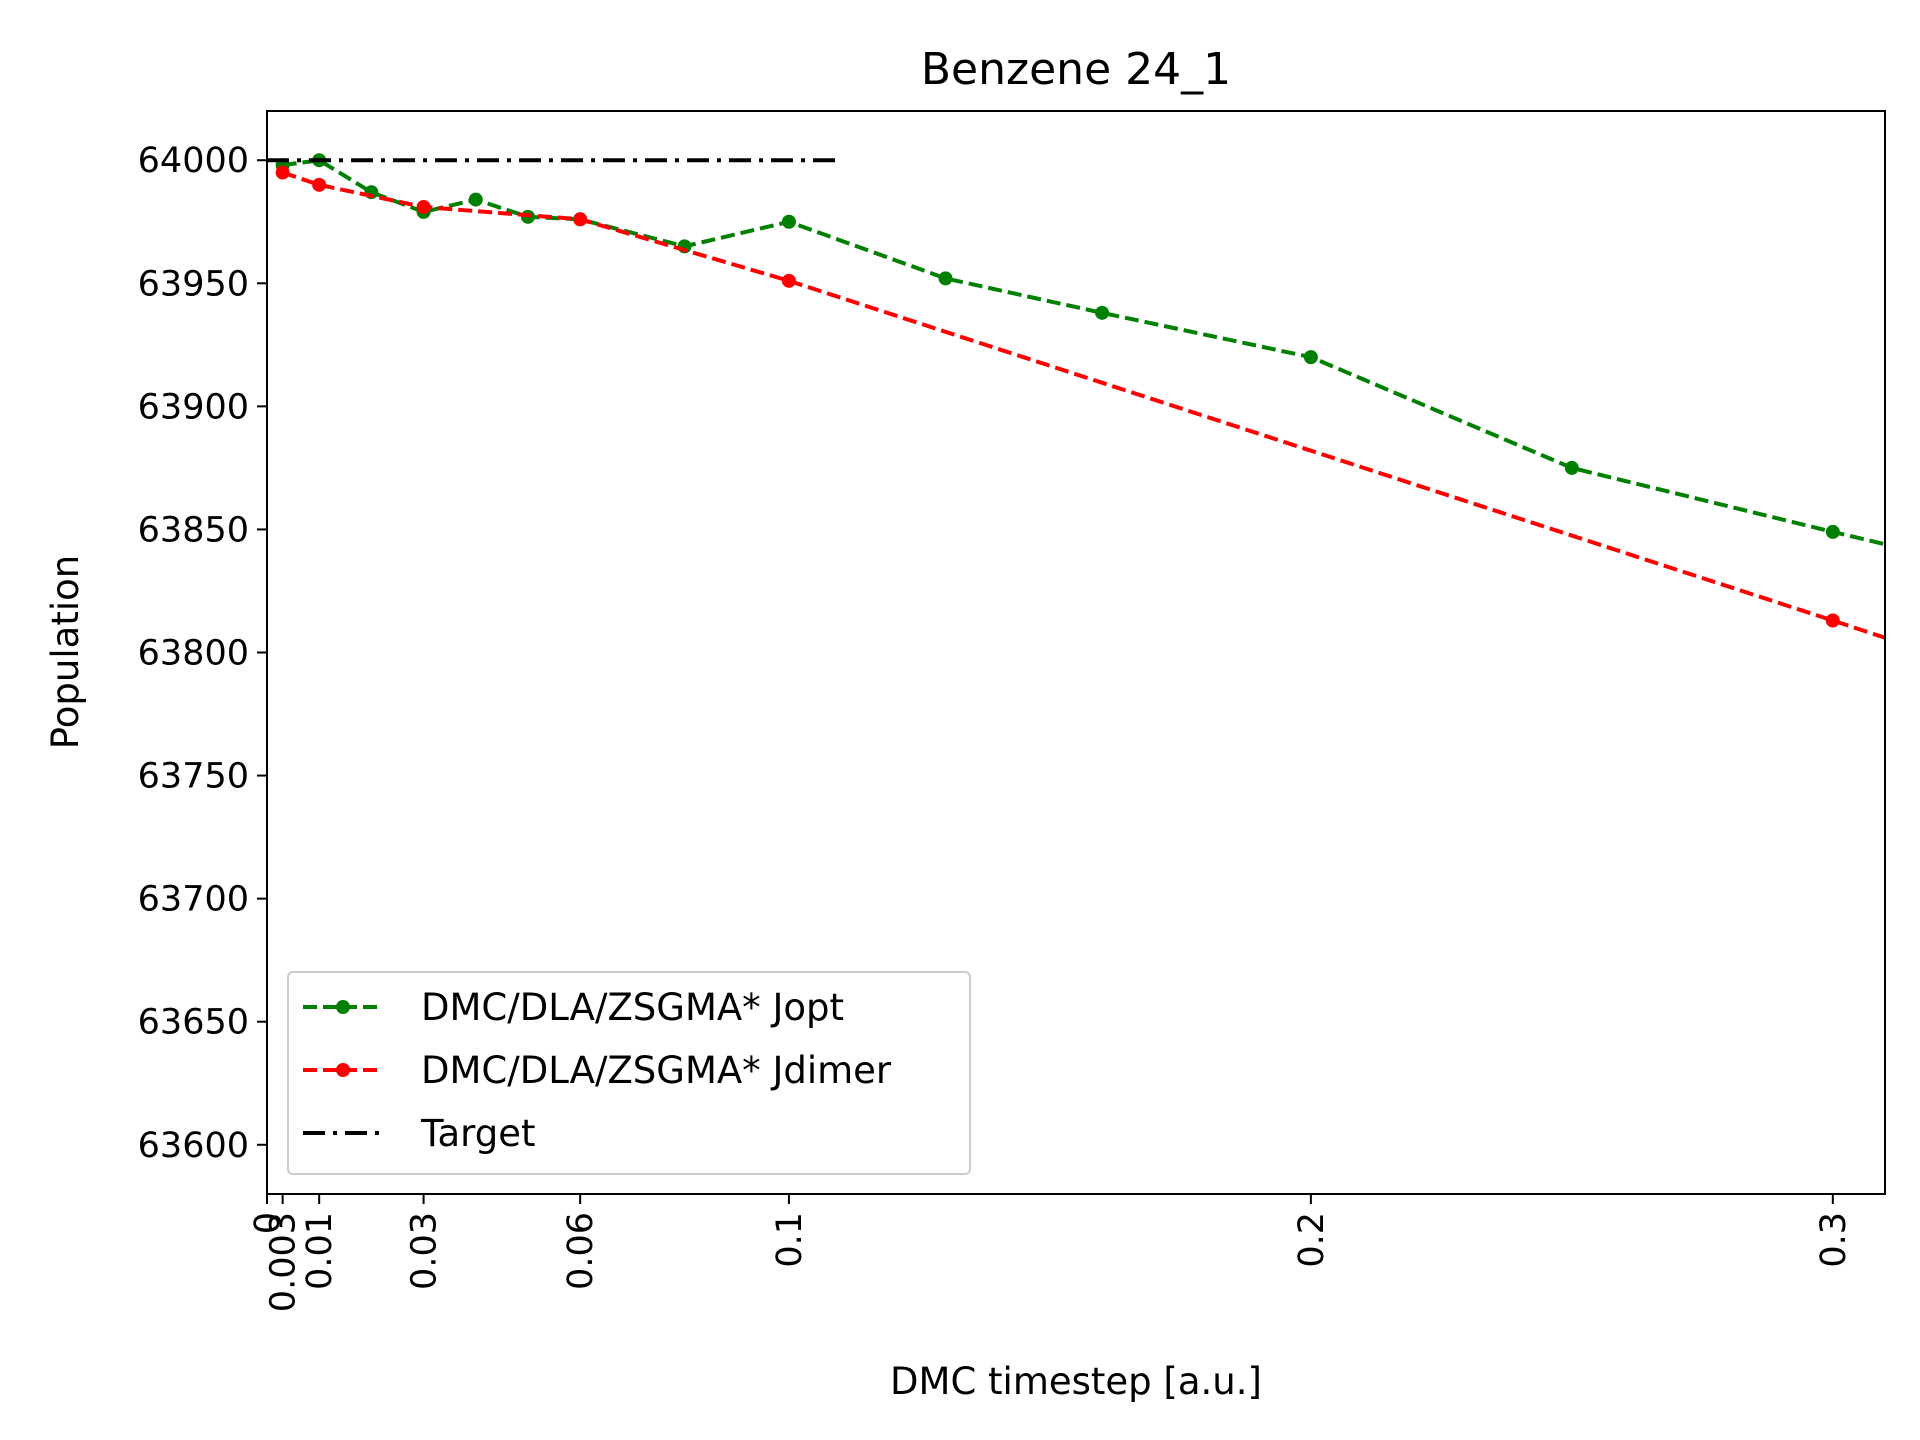  Describe the element at coordinates (1076, 1381) in the screenshot. I see `x-axis-label: DMC timestep [a.u.]` at that location.